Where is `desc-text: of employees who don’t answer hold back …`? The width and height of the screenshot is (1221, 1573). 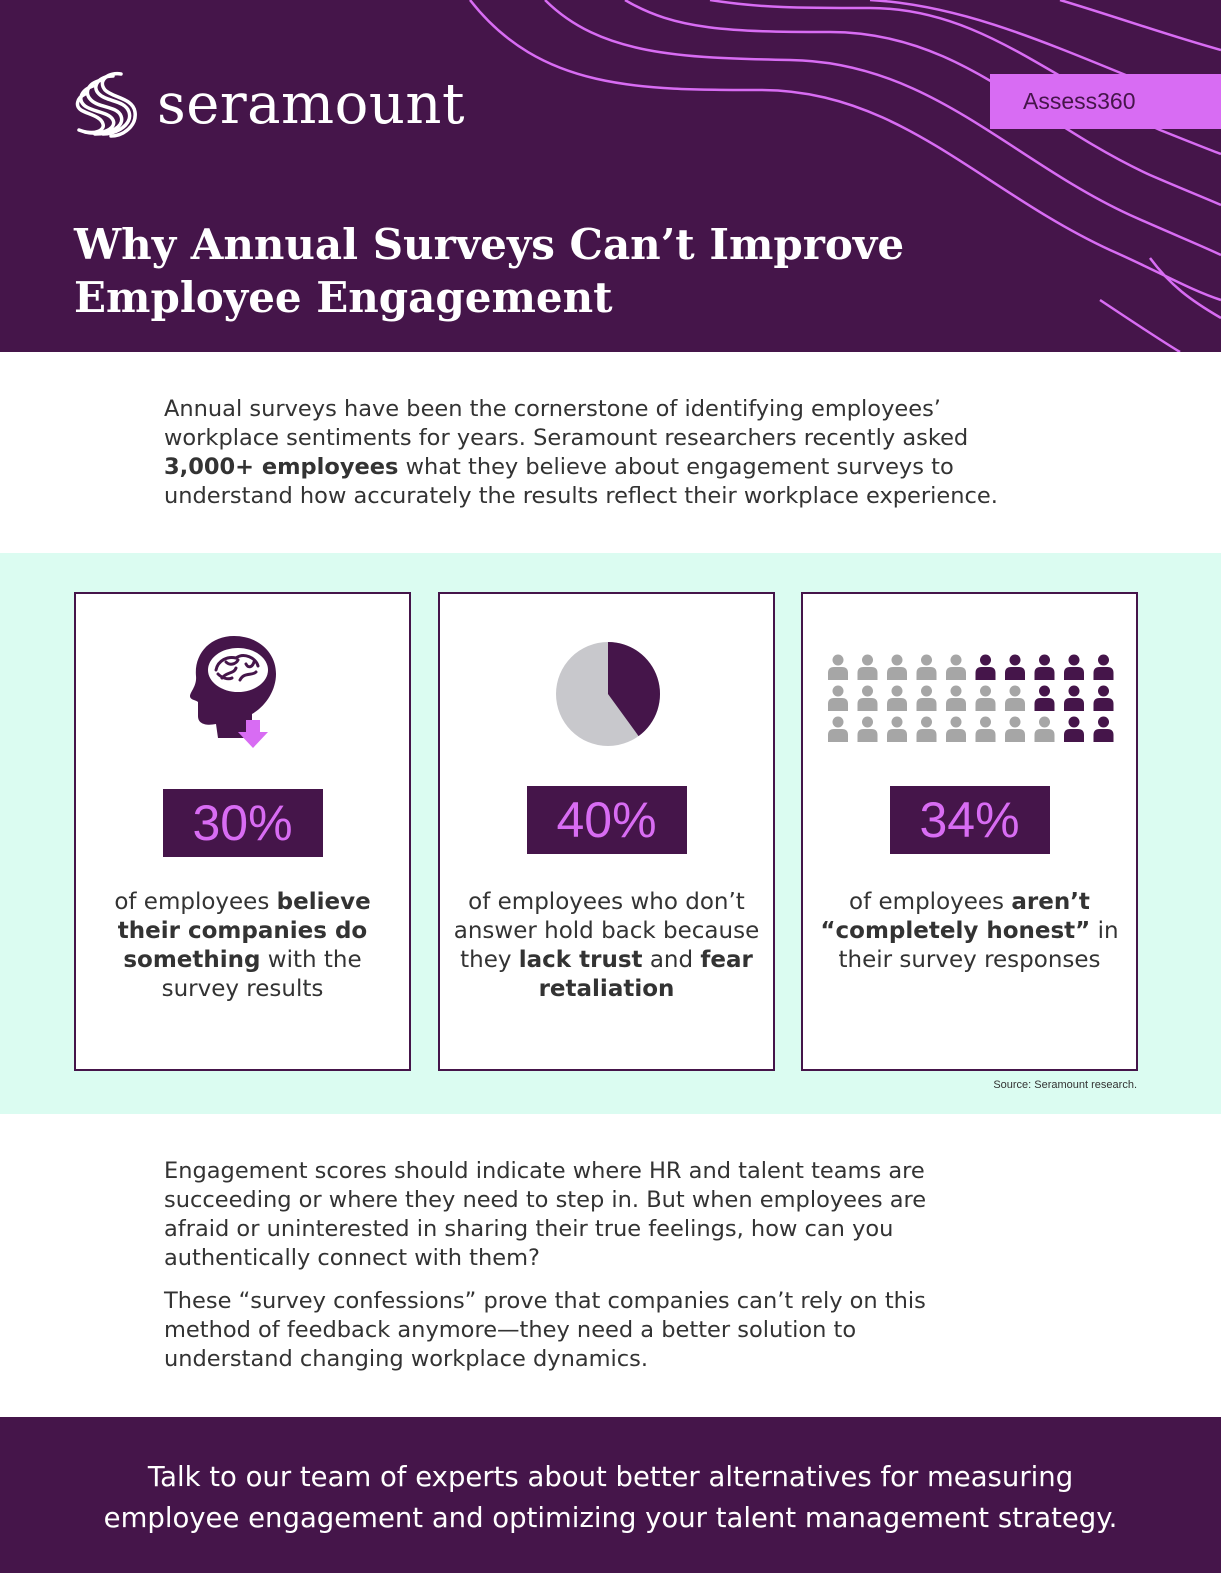
desc-text: of employees who don’t answer hold back … is located at coordinates (606, 931).